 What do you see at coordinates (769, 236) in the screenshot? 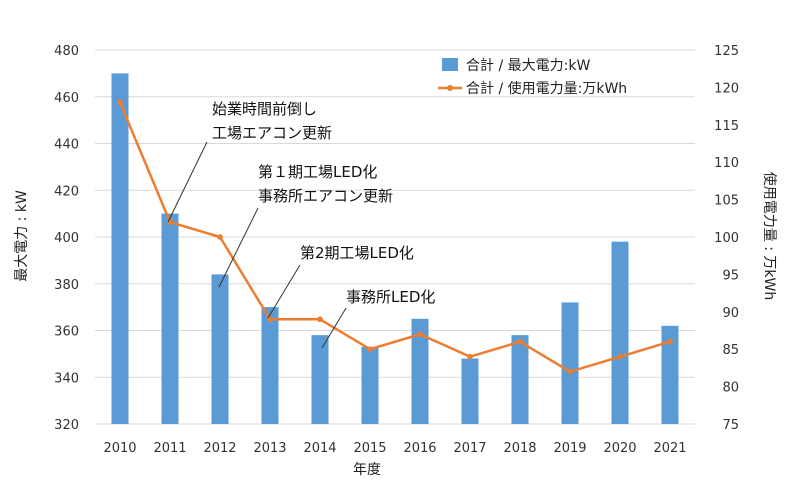
I see `right-axis-title: 使用電力量 : 万kWh` at bounding box center [769, 236].